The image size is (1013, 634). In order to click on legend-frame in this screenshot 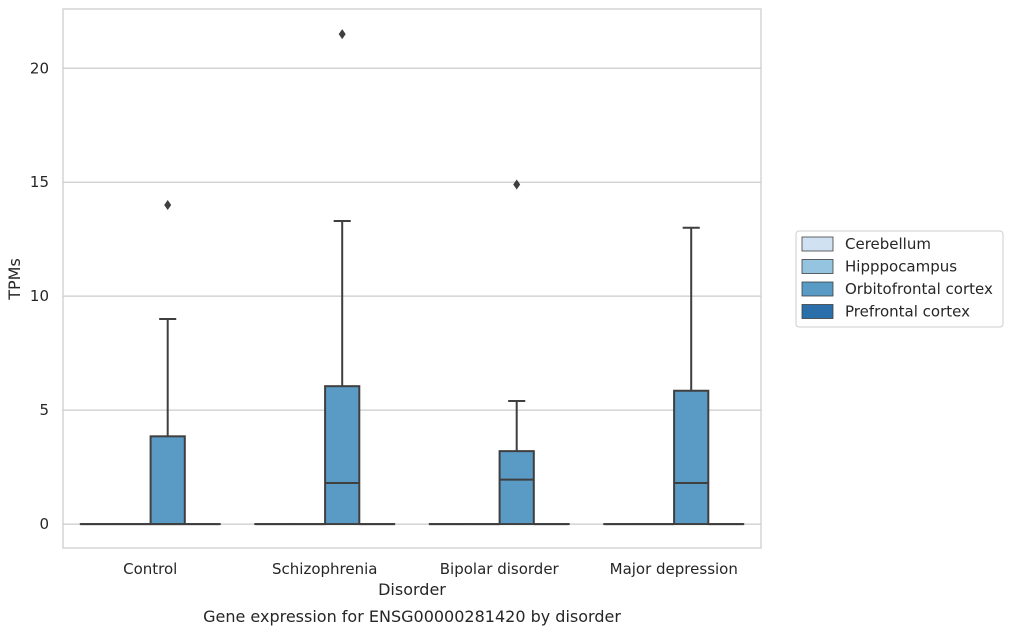, I will do `click(899, 279)`.